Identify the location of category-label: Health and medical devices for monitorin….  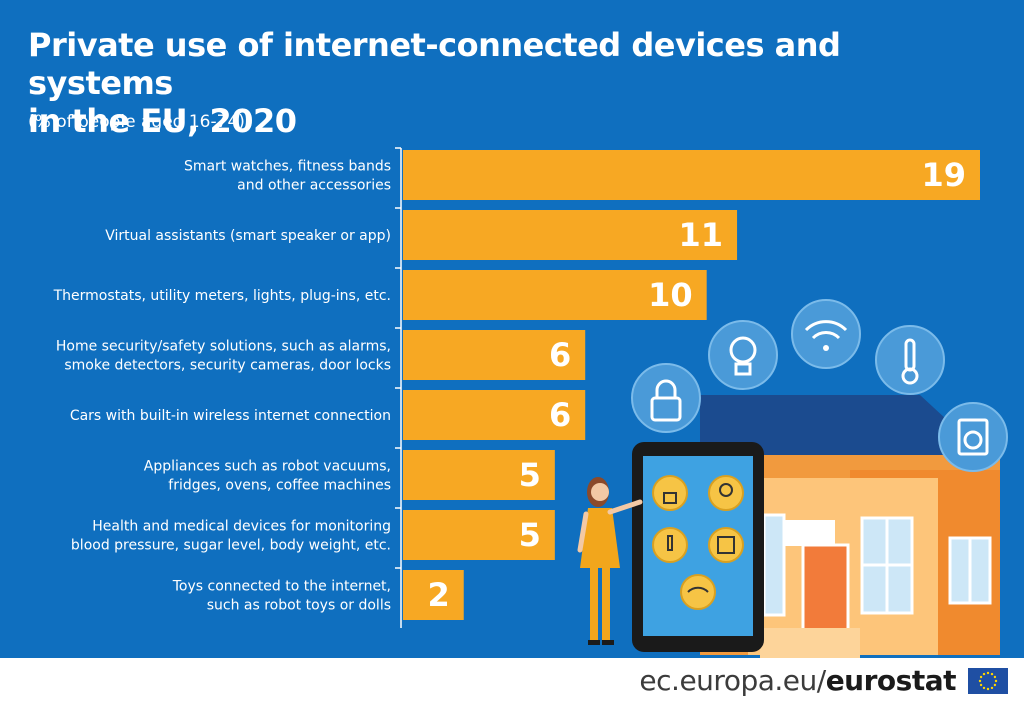
(231, 536).